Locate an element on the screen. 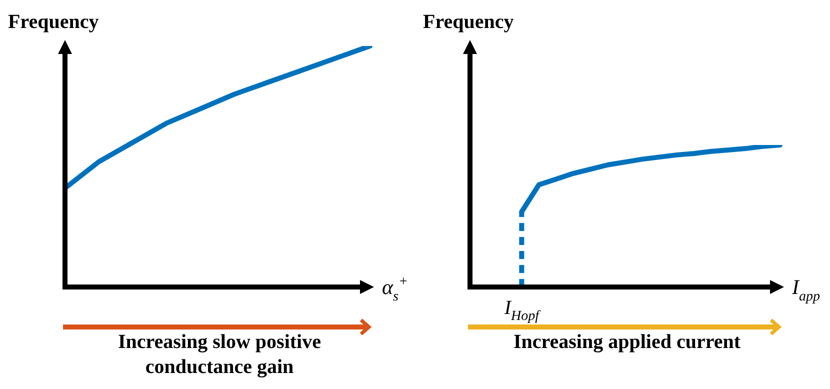 This screenshot has height=389, width=830. text: Increasing slow positive conductance gain is located at coordinates (219, 355).